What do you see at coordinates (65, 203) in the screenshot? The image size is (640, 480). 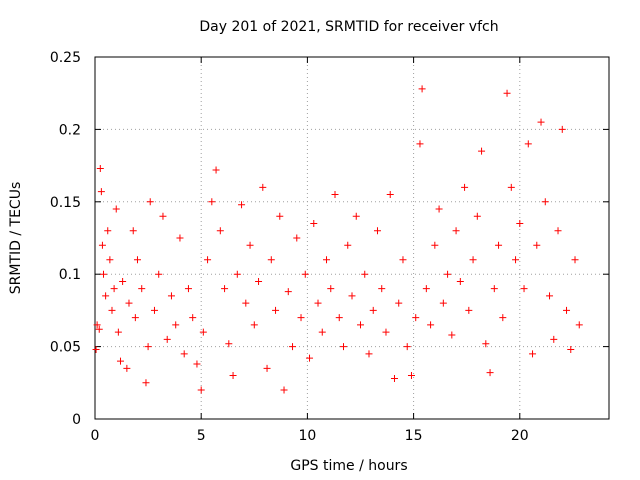 I see `y-tick-label: 0.15` at bounding box center [65, 203].